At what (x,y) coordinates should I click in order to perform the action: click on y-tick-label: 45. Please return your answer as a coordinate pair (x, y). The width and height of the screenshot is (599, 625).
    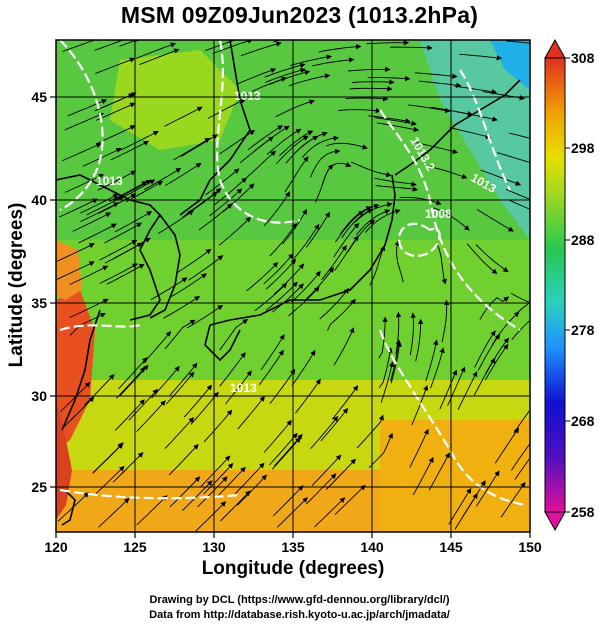
    Looking at the image, I should click on (39, 97).